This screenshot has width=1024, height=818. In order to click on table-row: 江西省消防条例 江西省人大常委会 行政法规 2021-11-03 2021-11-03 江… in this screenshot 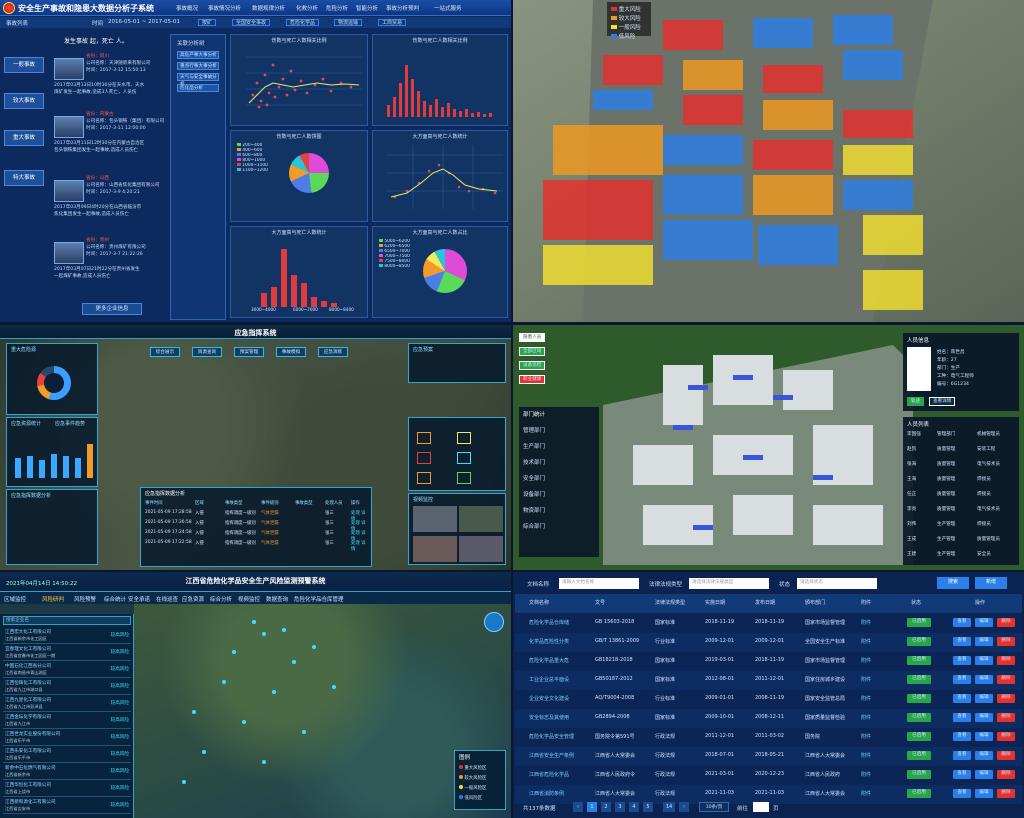, I will do `click(768, 794)`.